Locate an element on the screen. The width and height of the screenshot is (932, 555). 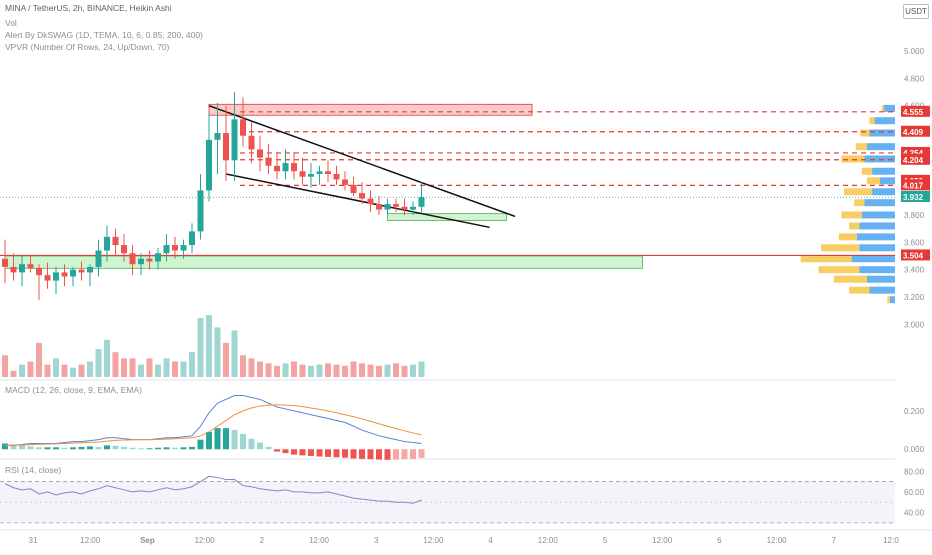
price-label: 3.504 is located at coordinates (913, 255).